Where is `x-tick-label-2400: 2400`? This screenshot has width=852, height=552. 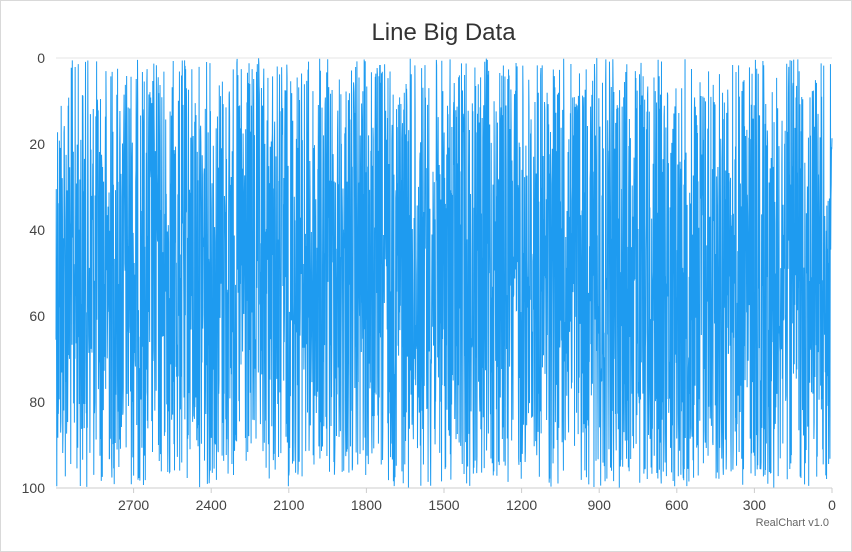
x-tick-label-2400: 2400 is located at coordinates (211, 505).